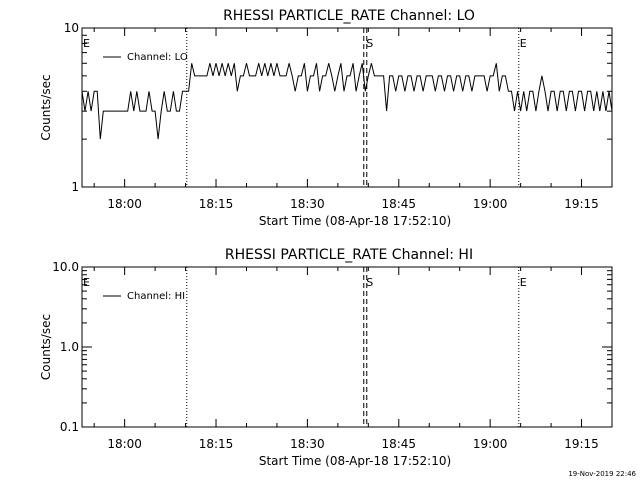 The width and height of the screenshot is (640, 480). Describe the element at coordinates (75, 187) in the screenshot. I see `y-tick-label: 1` at that location.